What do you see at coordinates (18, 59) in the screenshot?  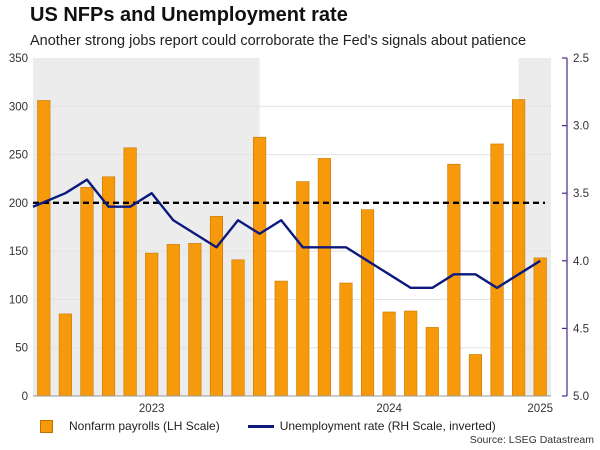 I see `left-tick-label: 350` at bounding box center [18, 59].